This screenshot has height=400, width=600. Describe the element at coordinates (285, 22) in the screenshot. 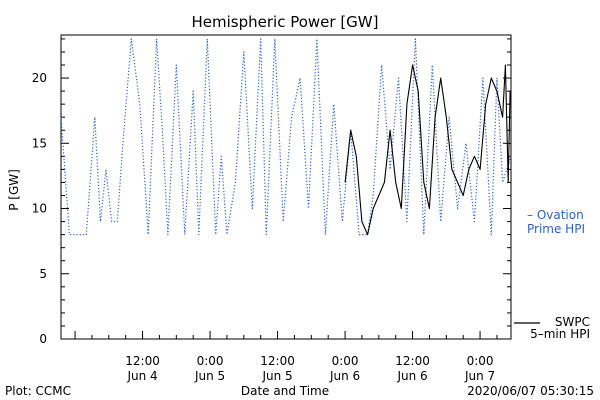

I see `chart-title: Hemispheric Power [GW]` at that location.